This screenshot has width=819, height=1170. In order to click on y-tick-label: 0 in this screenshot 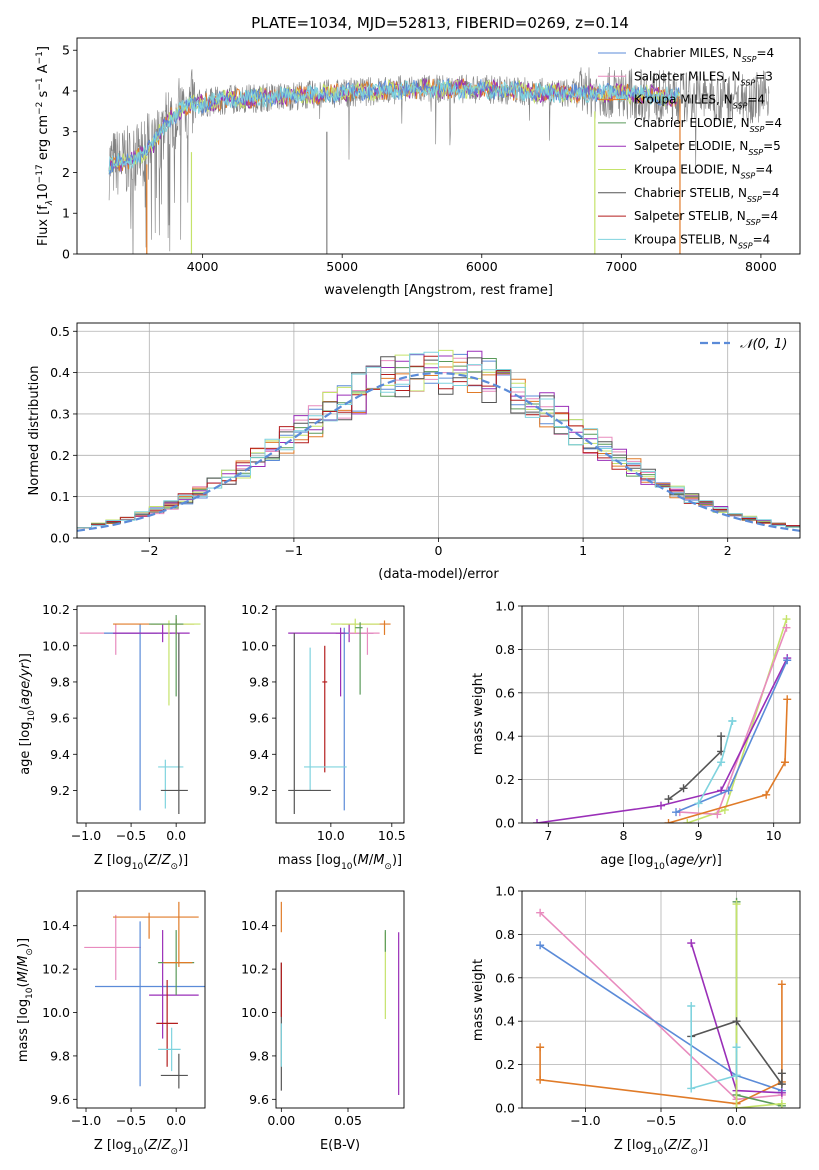, I will do `click(66, 254)`.